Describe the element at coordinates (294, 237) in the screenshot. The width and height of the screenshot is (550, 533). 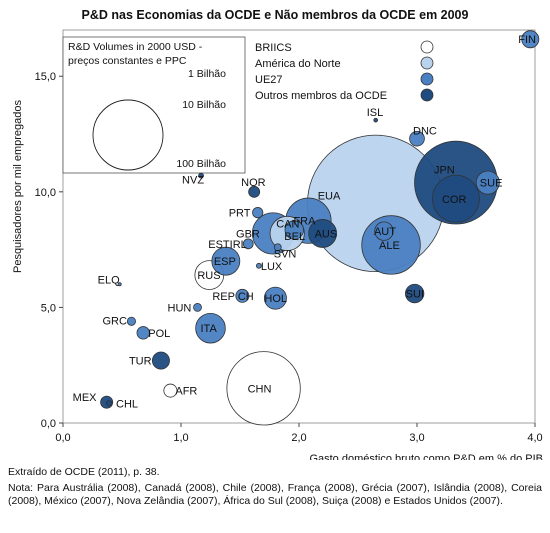
I see `point-label-bel: BEL` at that location.